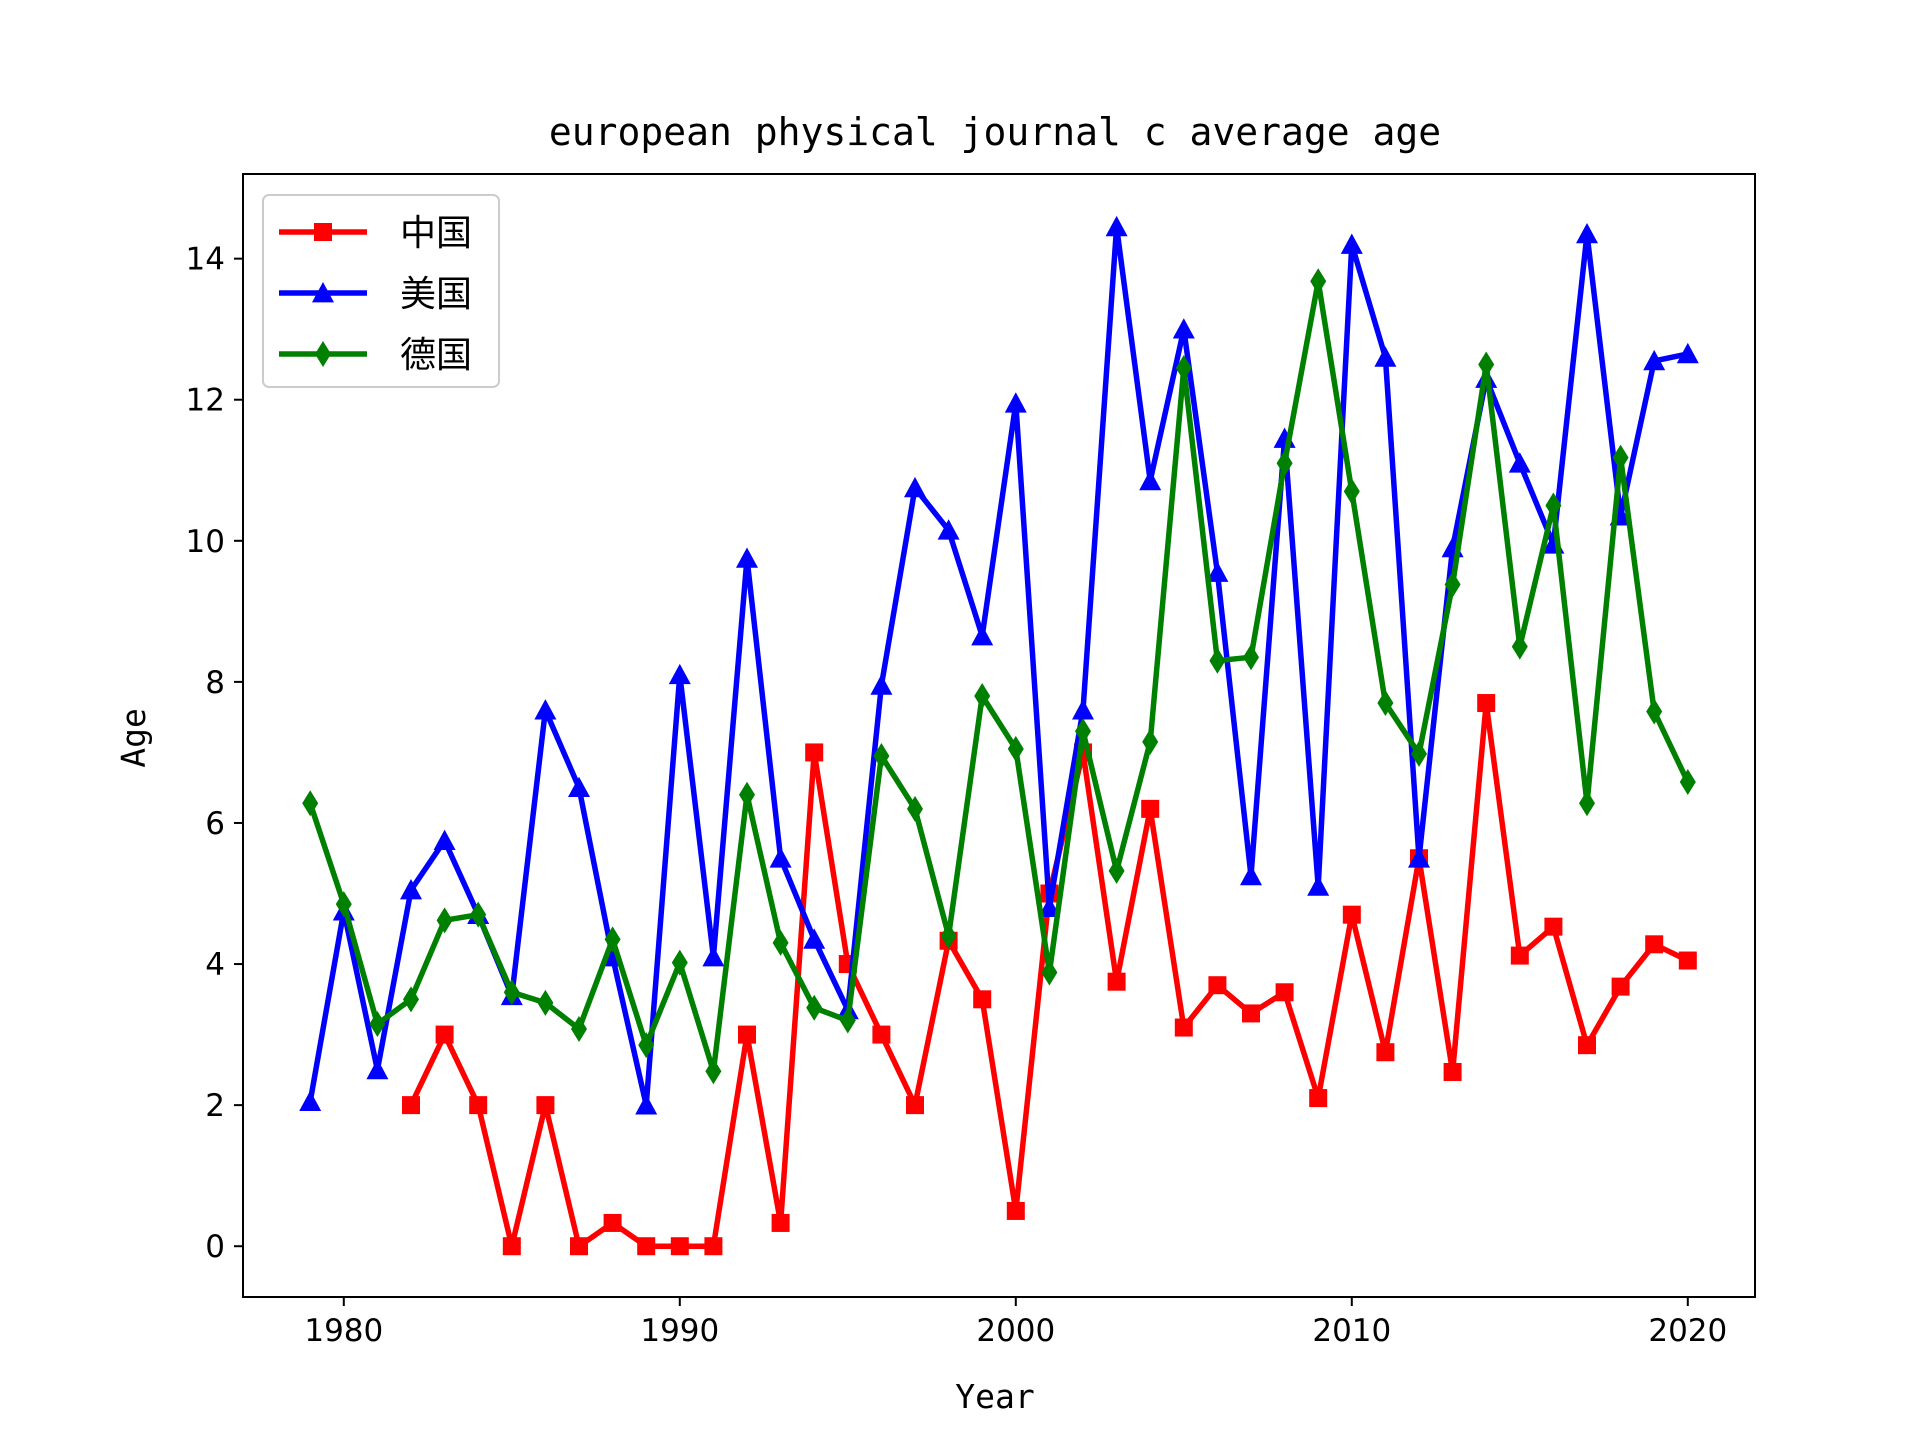  What do you see at coordinates (215, 1106) in the screenshot?
I see `y-tick-label: 2` at bounding box center [215, 1106].